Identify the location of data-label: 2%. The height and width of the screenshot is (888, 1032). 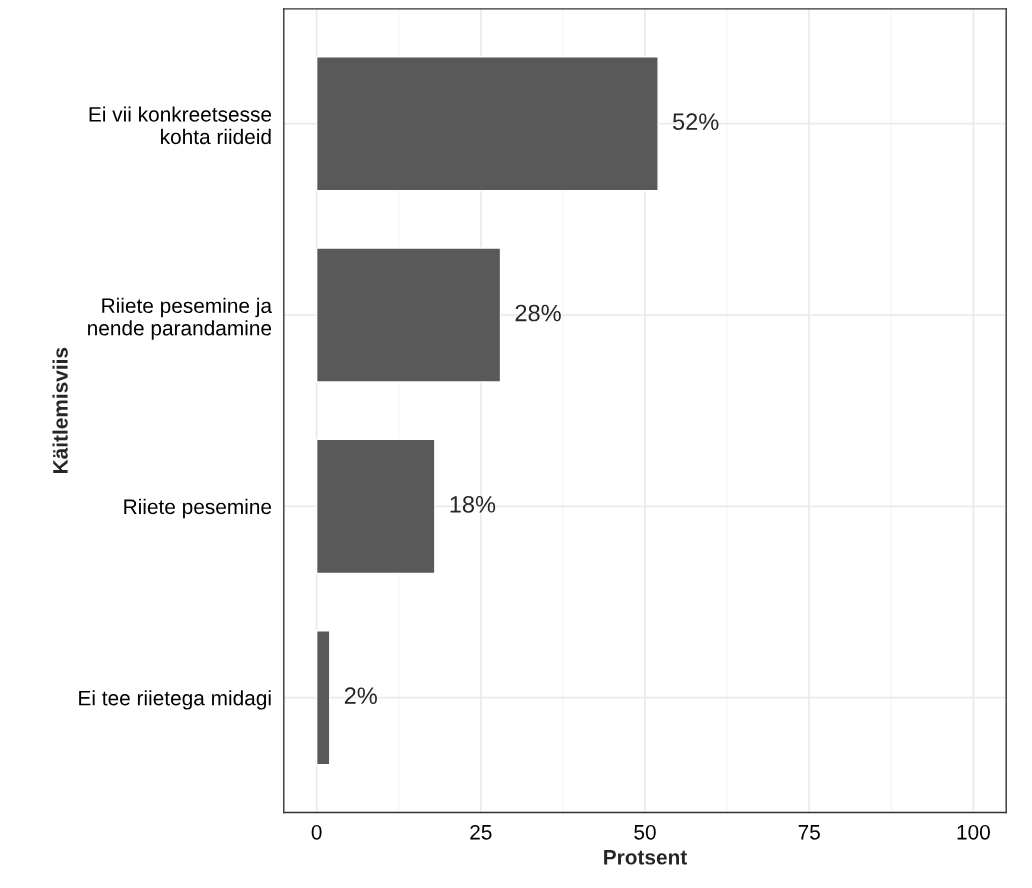
(360, 695).